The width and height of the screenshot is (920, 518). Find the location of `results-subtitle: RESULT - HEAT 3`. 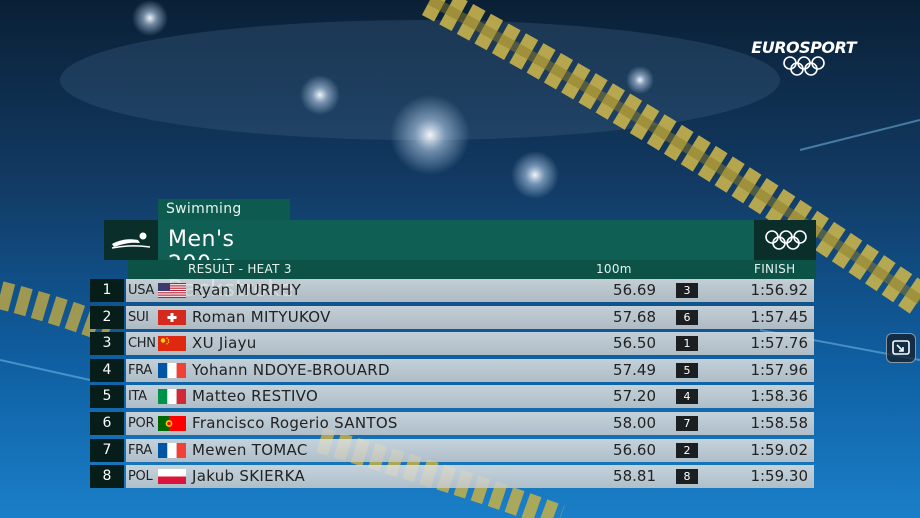

results-subtitle: RESULT - HEAT 3 is located at coordinates (240, 269).